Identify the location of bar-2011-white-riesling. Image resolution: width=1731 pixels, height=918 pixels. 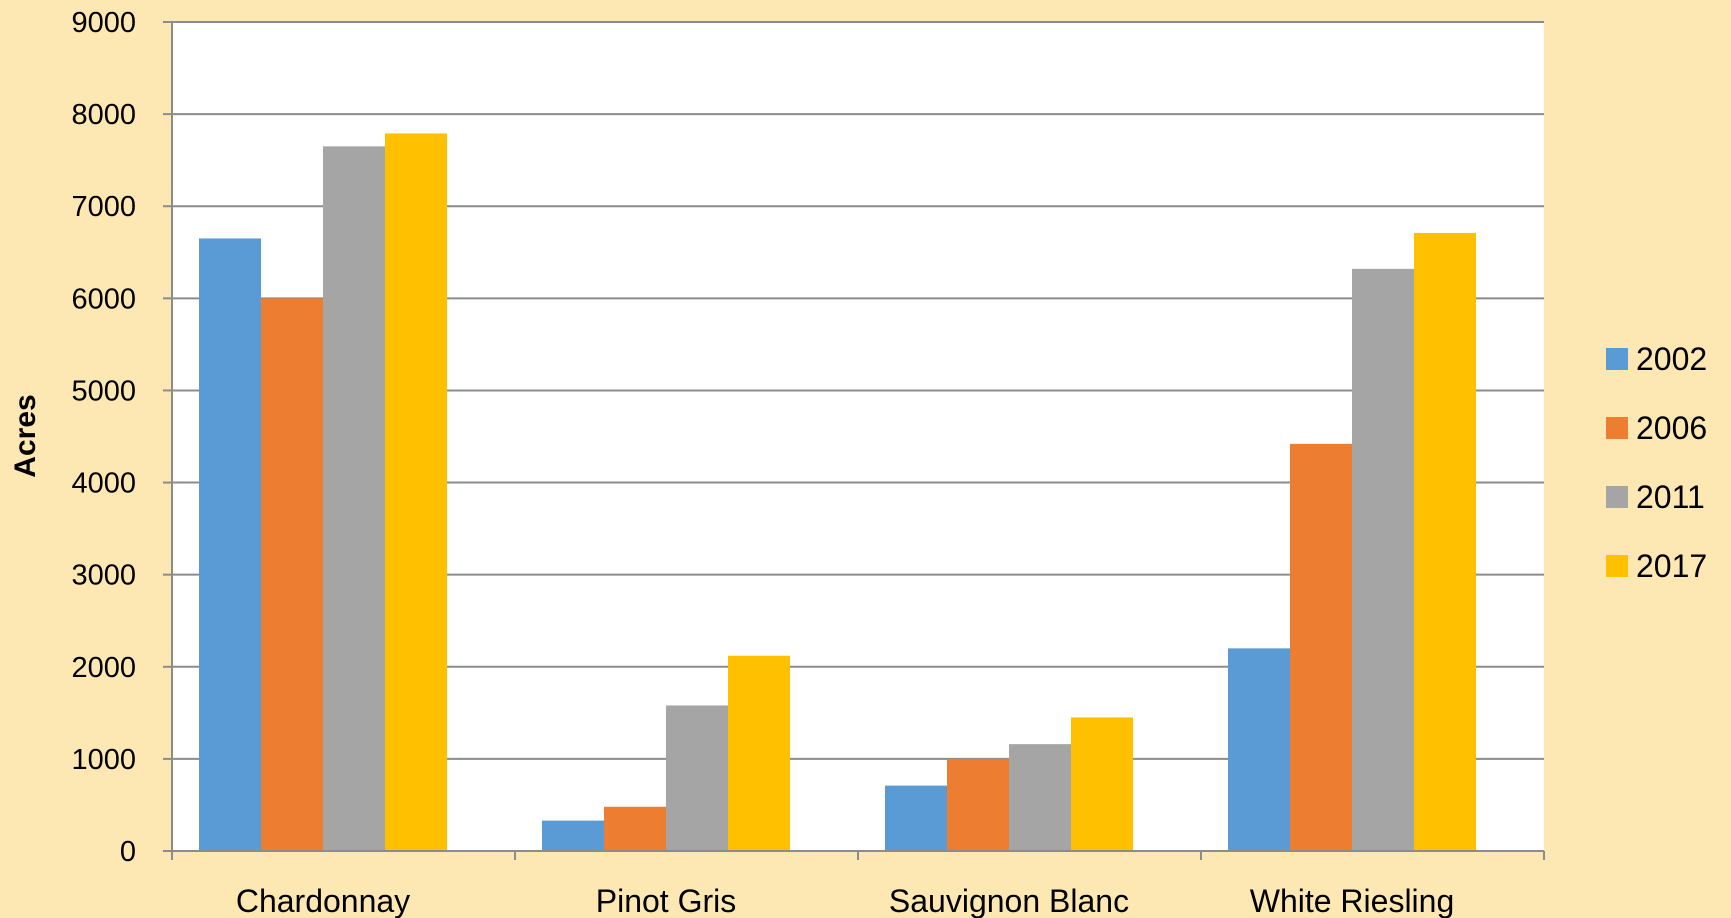
(1383, 559).